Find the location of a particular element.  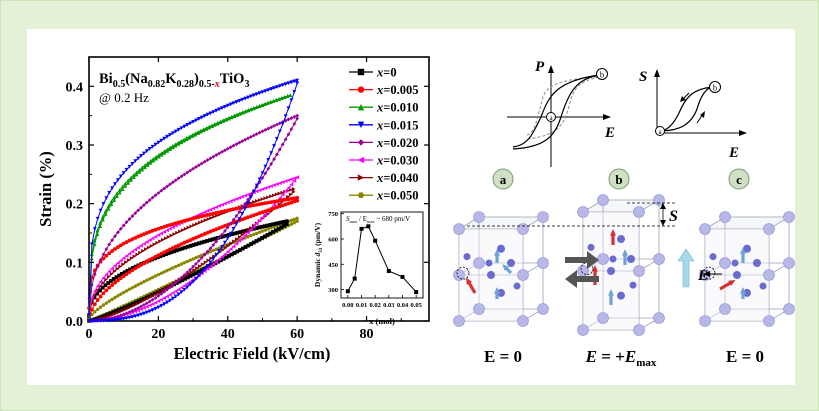

inset-x-tick-label: 0.03 is located at coordinates (389, 305).